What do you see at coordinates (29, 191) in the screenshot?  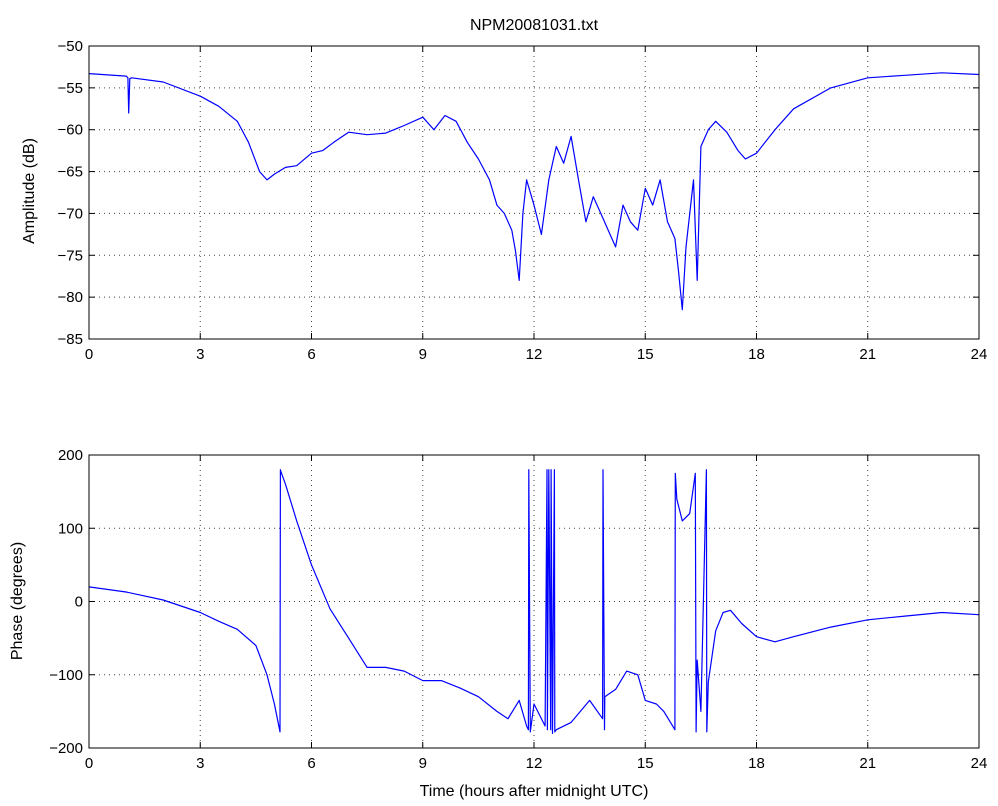 I see `amplitude-y-axis-label: Amplitude (dB)` at bounding box center [29, 191].